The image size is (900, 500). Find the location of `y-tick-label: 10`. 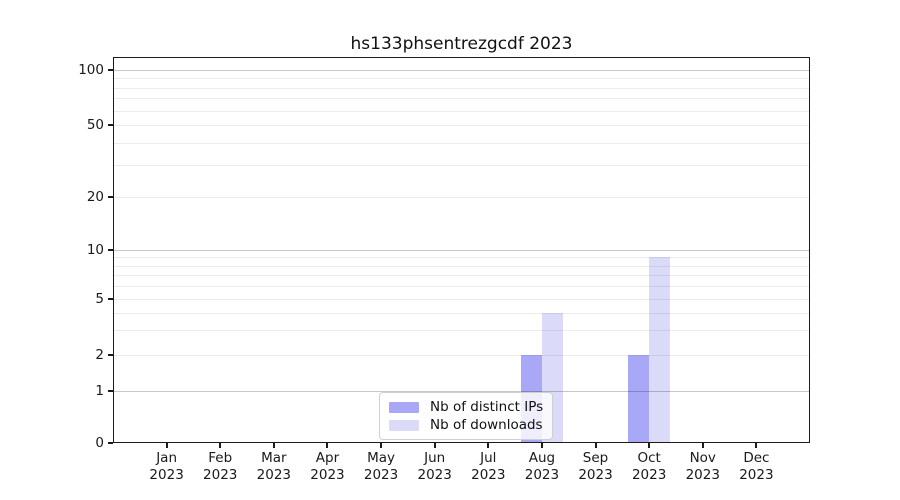

y-tick-label: 10 is located at coordinates (95, 250).